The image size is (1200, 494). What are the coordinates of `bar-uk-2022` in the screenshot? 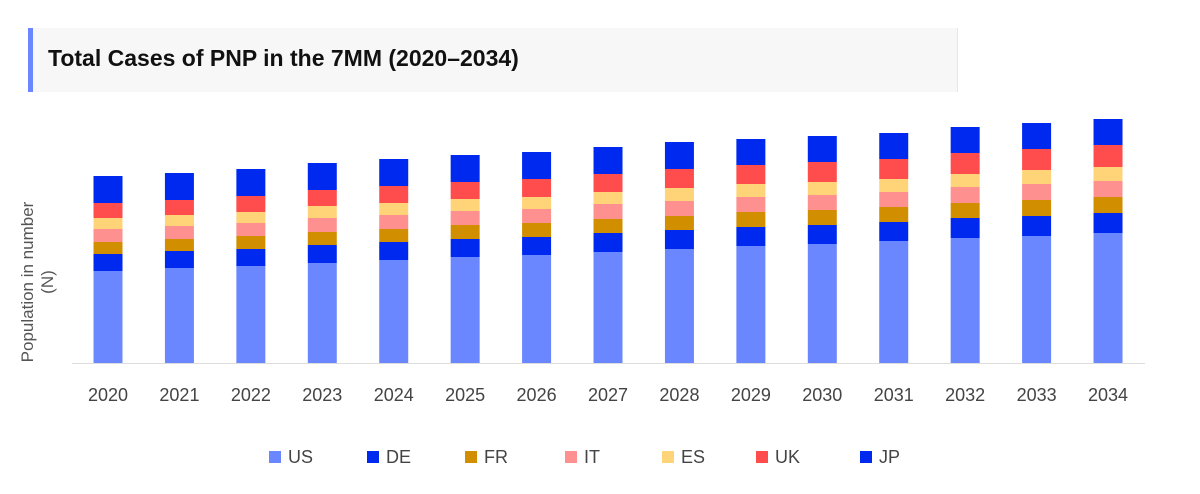 It's located at (251, 204).